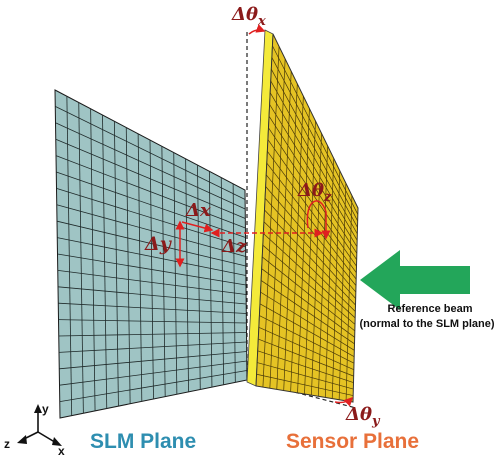  I want to click on delta-z-label: Δz, so click(234, 246).